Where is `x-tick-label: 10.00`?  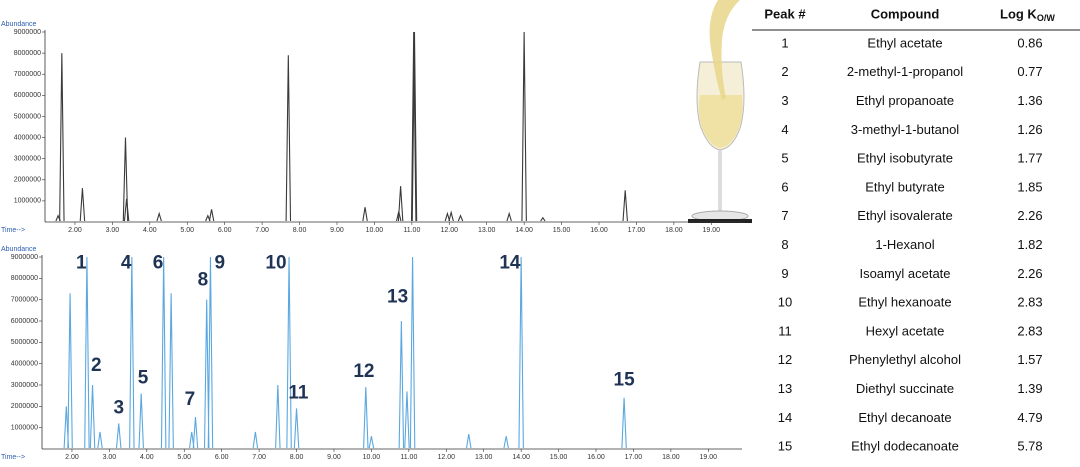
x-tick-label: 10.00 is located at coordinates (372, 457).